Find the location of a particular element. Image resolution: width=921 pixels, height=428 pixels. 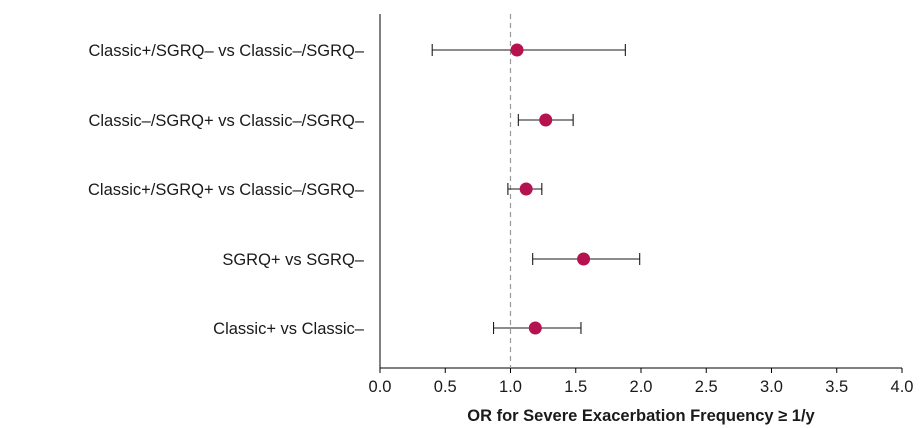

x-tick-label: 0.0 is located at coordinates (380, 387).